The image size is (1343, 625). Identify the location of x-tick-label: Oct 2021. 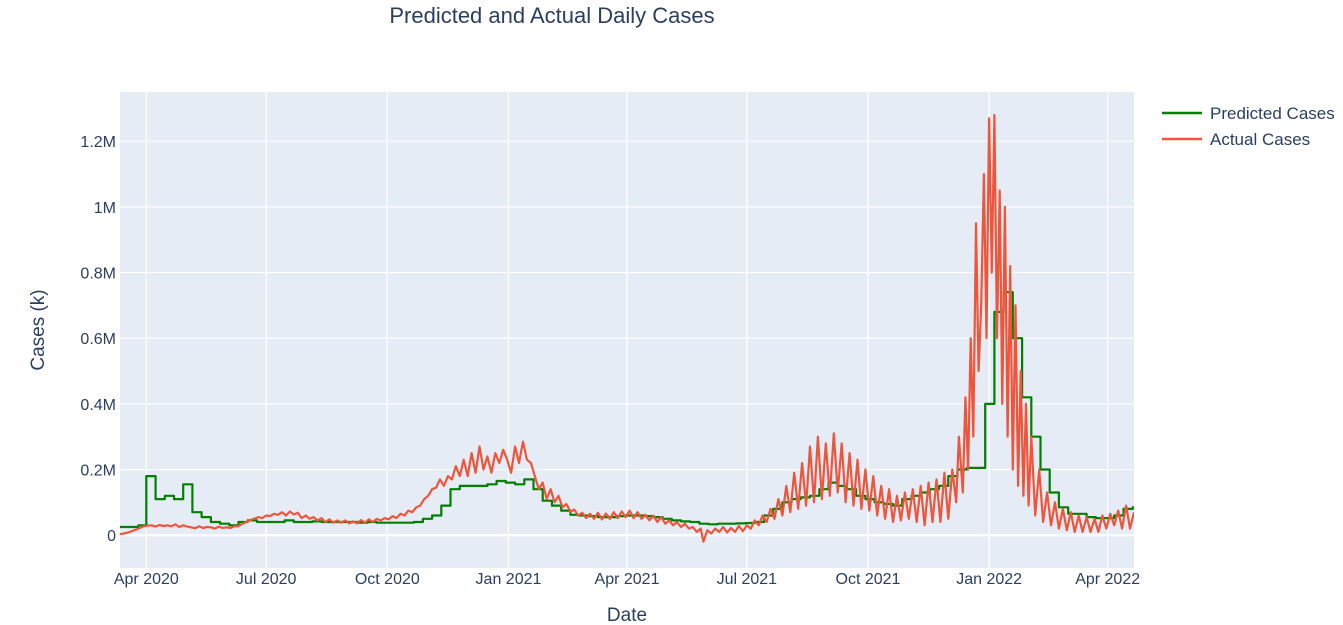
(868, 579).